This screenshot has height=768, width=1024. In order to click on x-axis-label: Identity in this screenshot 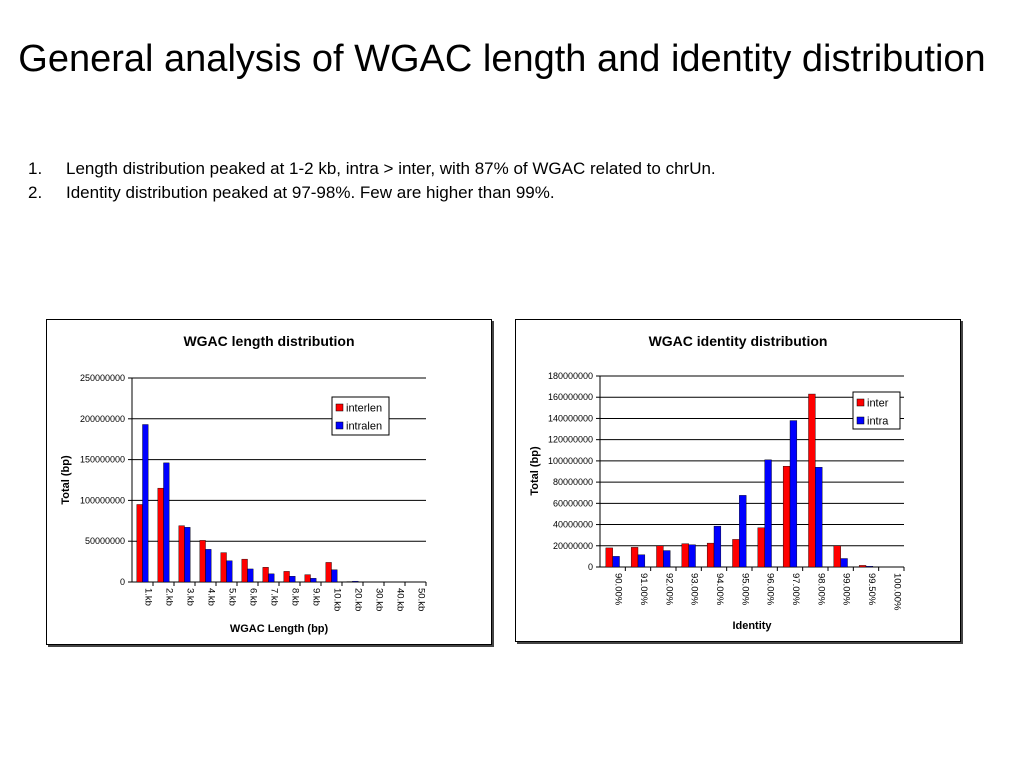, I will do `click(752, 626)`.